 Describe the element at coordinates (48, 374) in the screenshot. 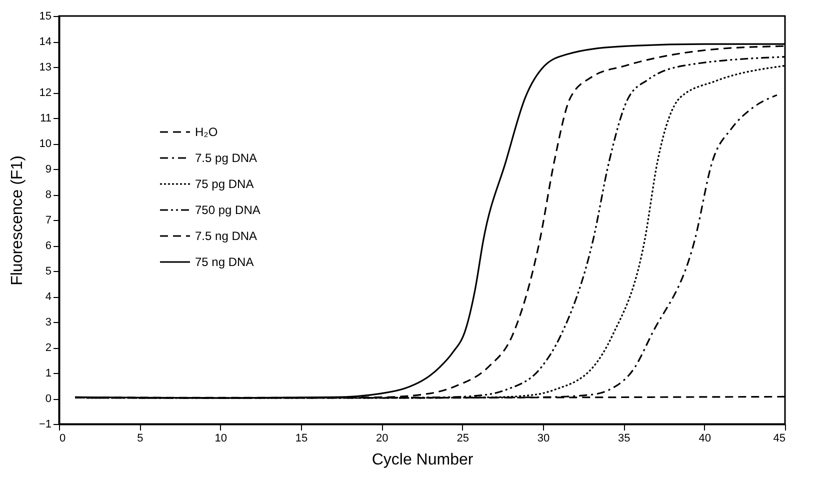

I see `y-tick-label: 1` at that location.